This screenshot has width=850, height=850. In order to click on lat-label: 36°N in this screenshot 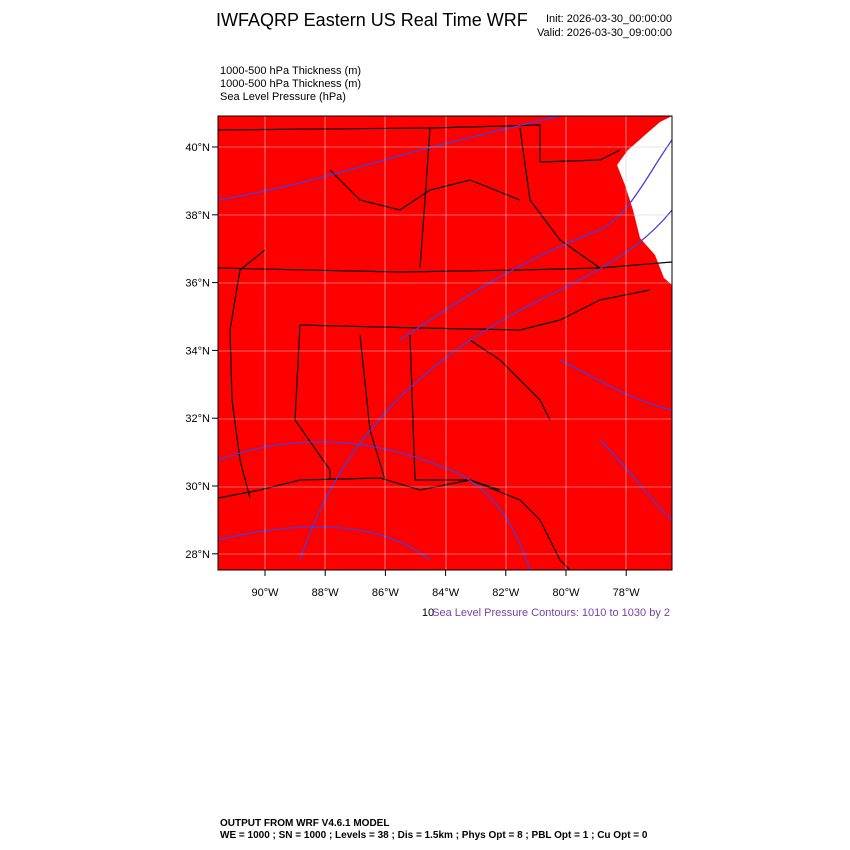, I will do `click(197, 284)`.